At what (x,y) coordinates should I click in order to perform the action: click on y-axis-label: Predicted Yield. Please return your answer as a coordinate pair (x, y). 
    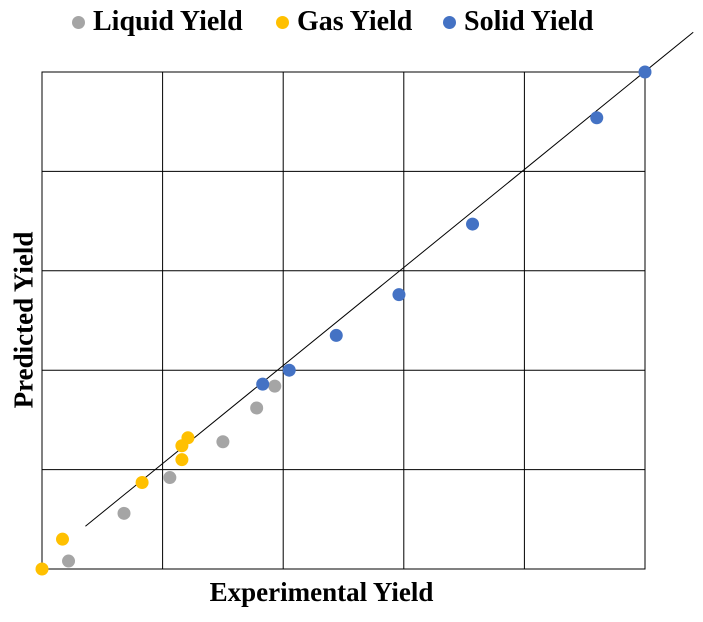
    Looking at the image, I should click on (23, 320).